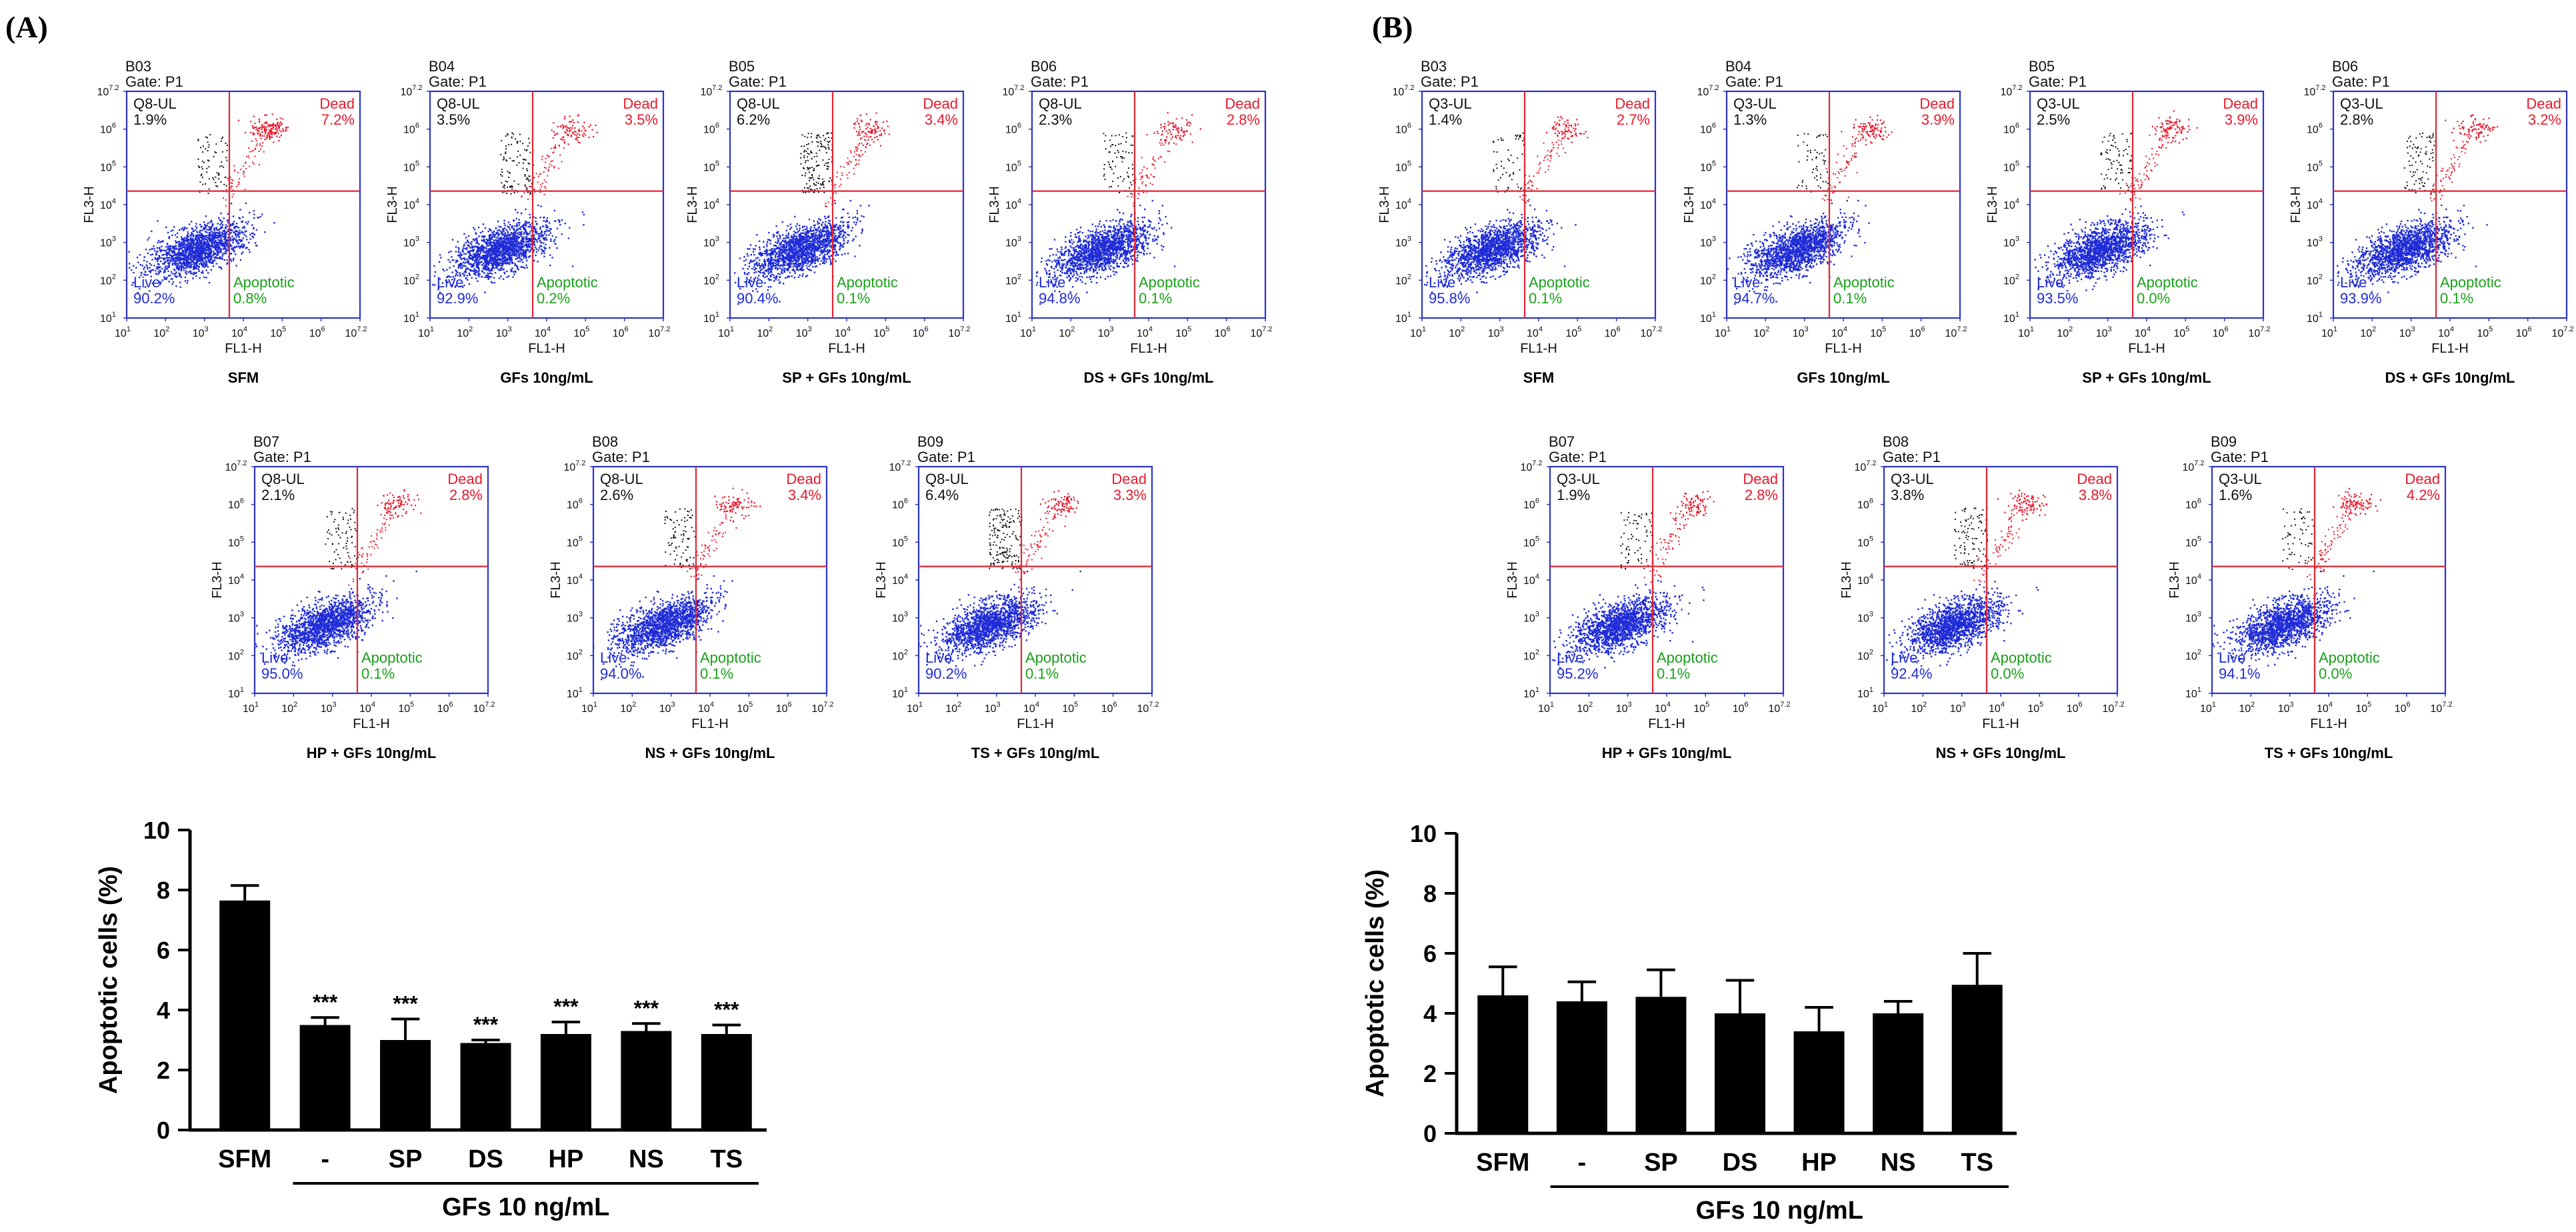 This screenshot has height=1232, width=2576. I want to click on x-tick-exponent: 1, so click(1034, 329).